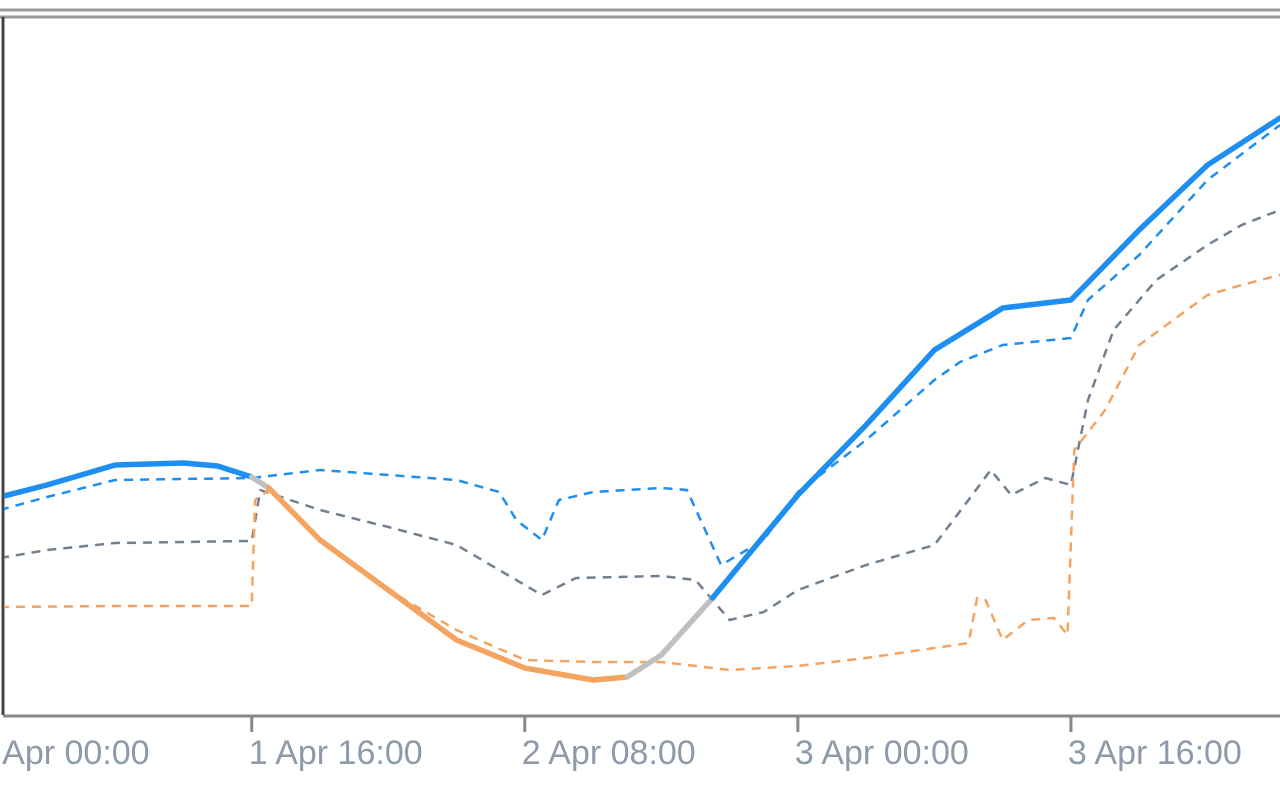 This screenshot has height=800, width=1280. Describe the element at coordinates (882, 753) in the screenshot. I see `x-tick-label: 3 Apr 00:00` at that location.